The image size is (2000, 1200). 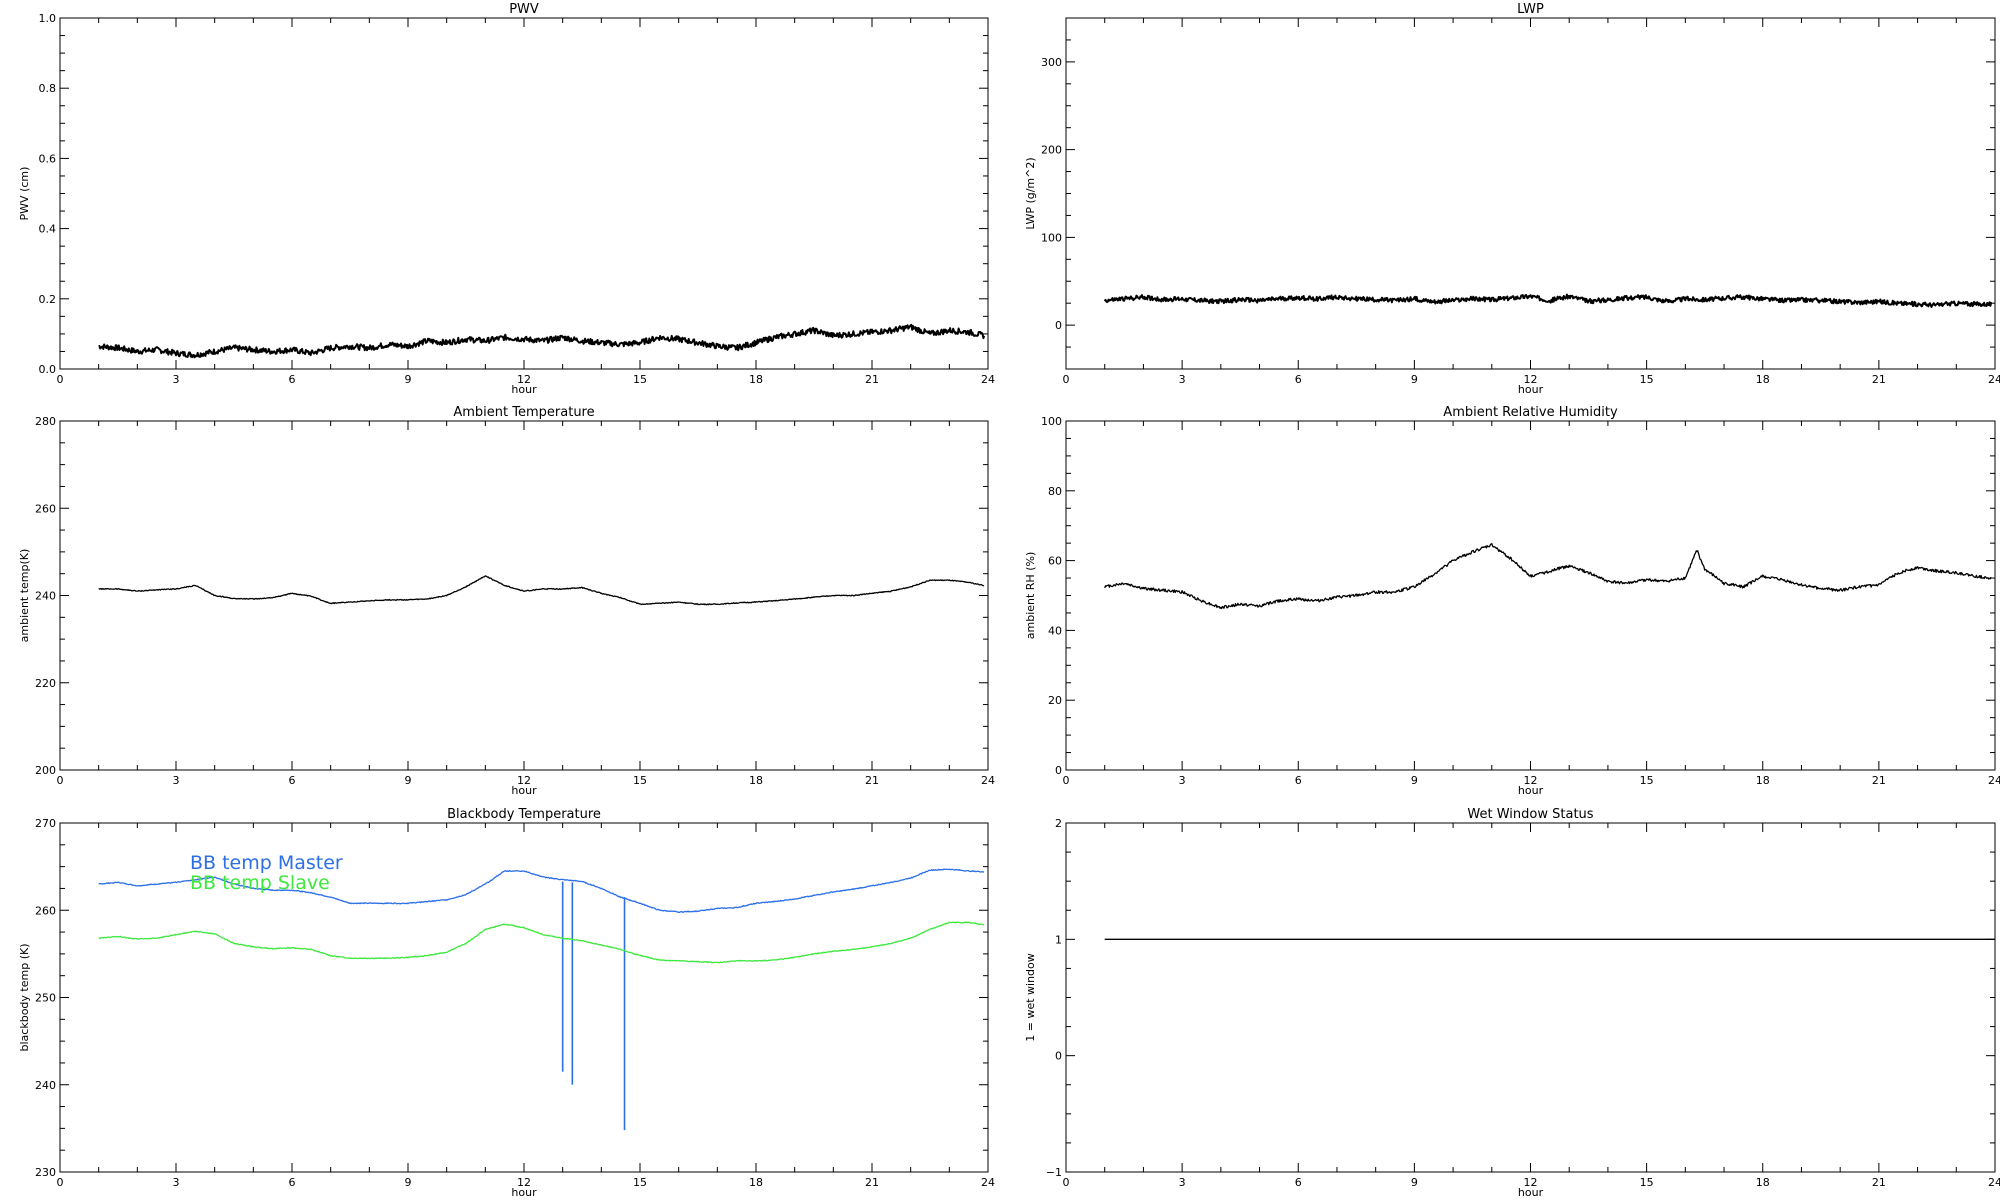 I want to click on y-tick-label: 0.8, so click(x=48, y=88).